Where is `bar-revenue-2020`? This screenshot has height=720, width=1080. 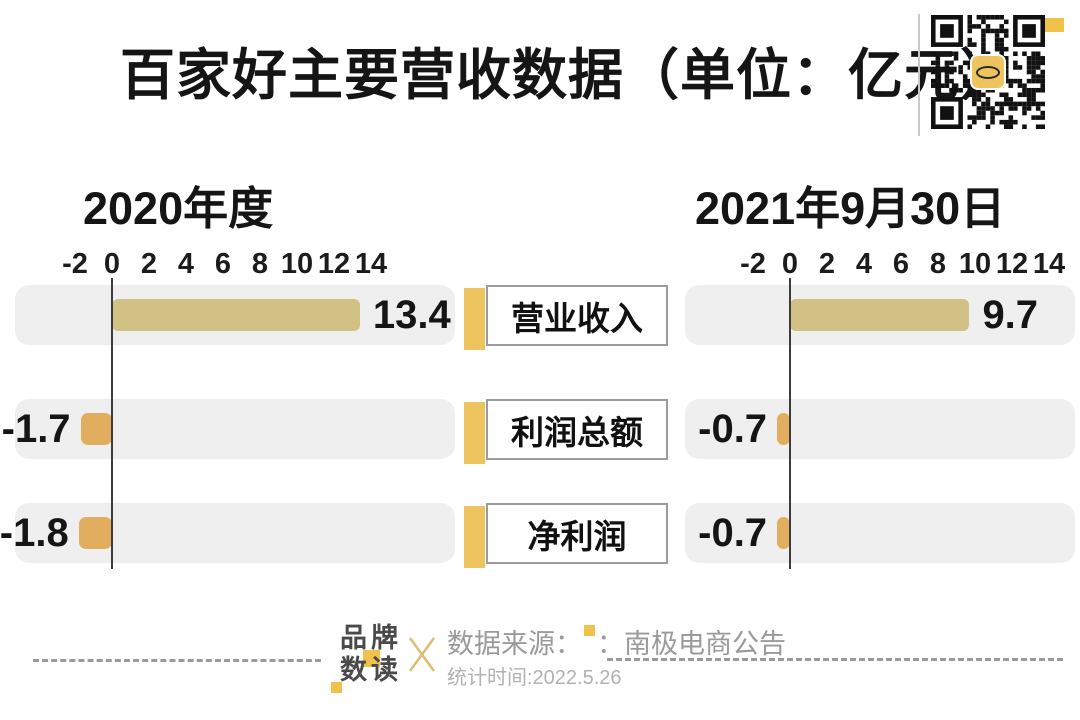
bar-revenue-2020 is located at coordinates (236, 315).